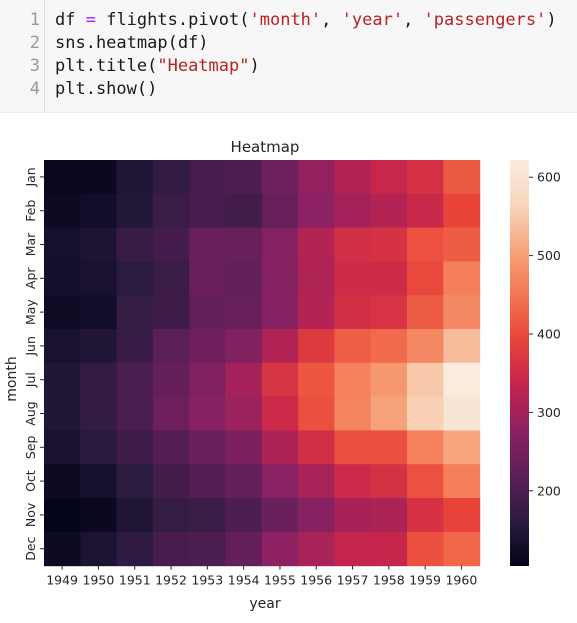 The height and width of the screenshot is (623, 577). I want to click on y-axis-label: month, so click(12, 378).